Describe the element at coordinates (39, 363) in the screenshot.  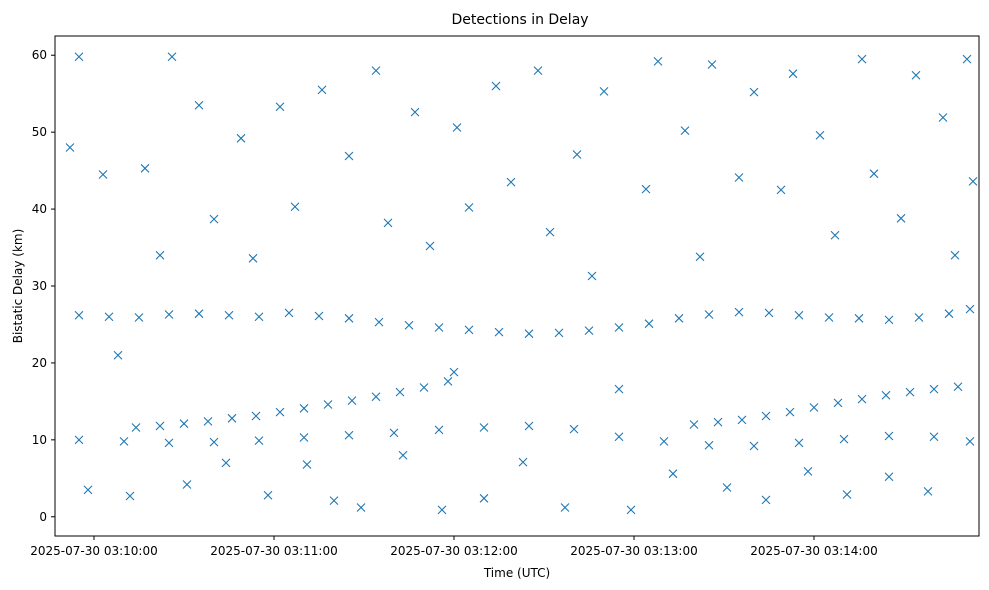
I see `y-tick-label: 20` at that location.